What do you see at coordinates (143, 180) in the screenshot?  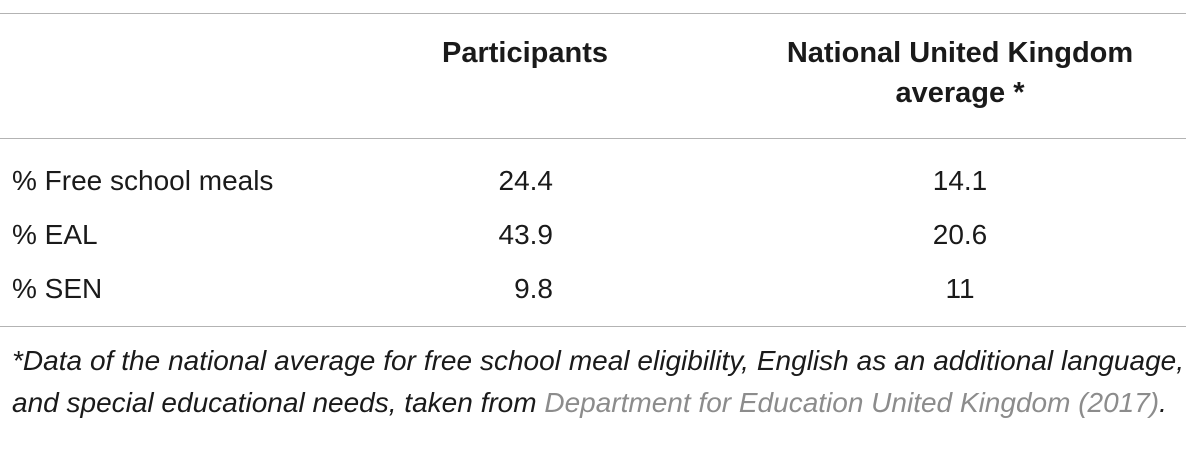 I see `row-label: % Free school meals` at bounding box center [143, 180].